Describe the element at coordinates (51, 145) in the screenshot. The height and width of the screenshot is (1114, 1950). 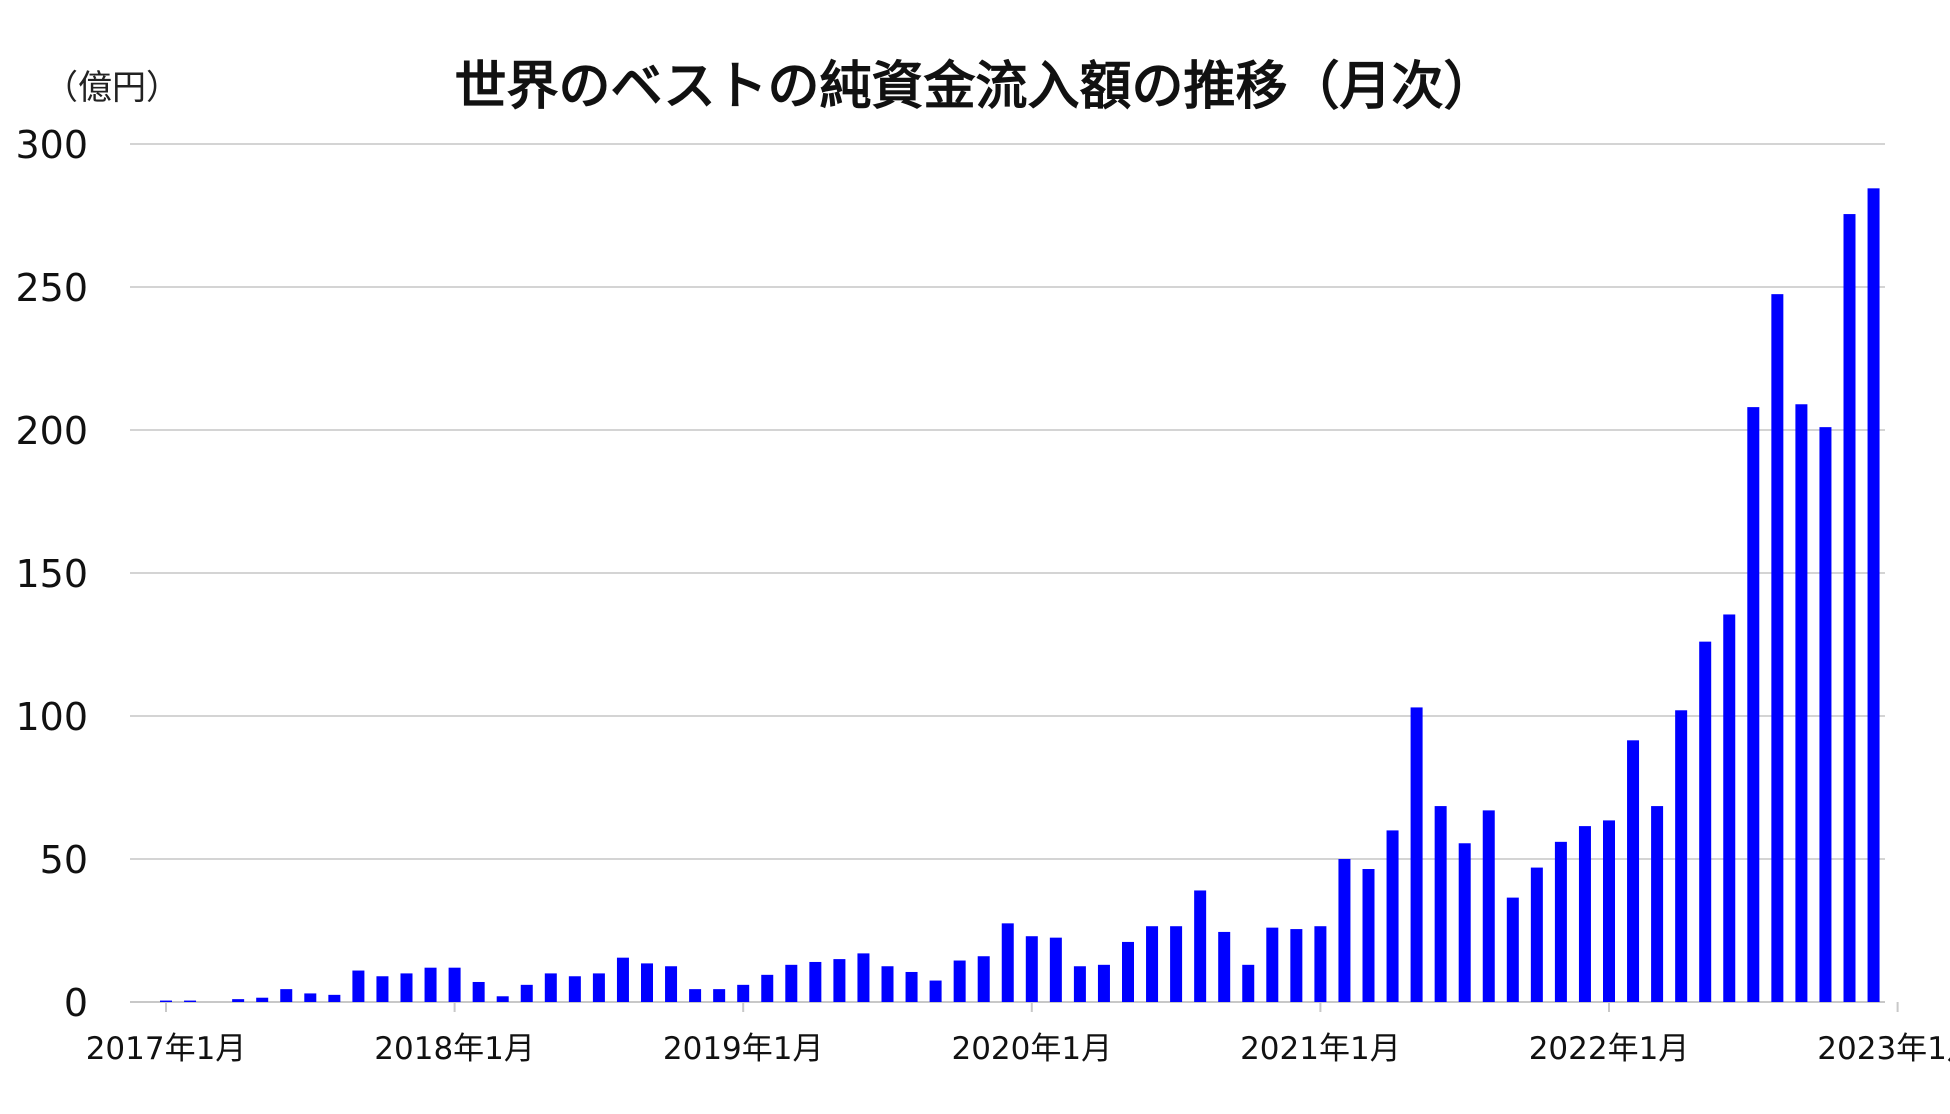
I see `y-tick-label: 300` at that location.